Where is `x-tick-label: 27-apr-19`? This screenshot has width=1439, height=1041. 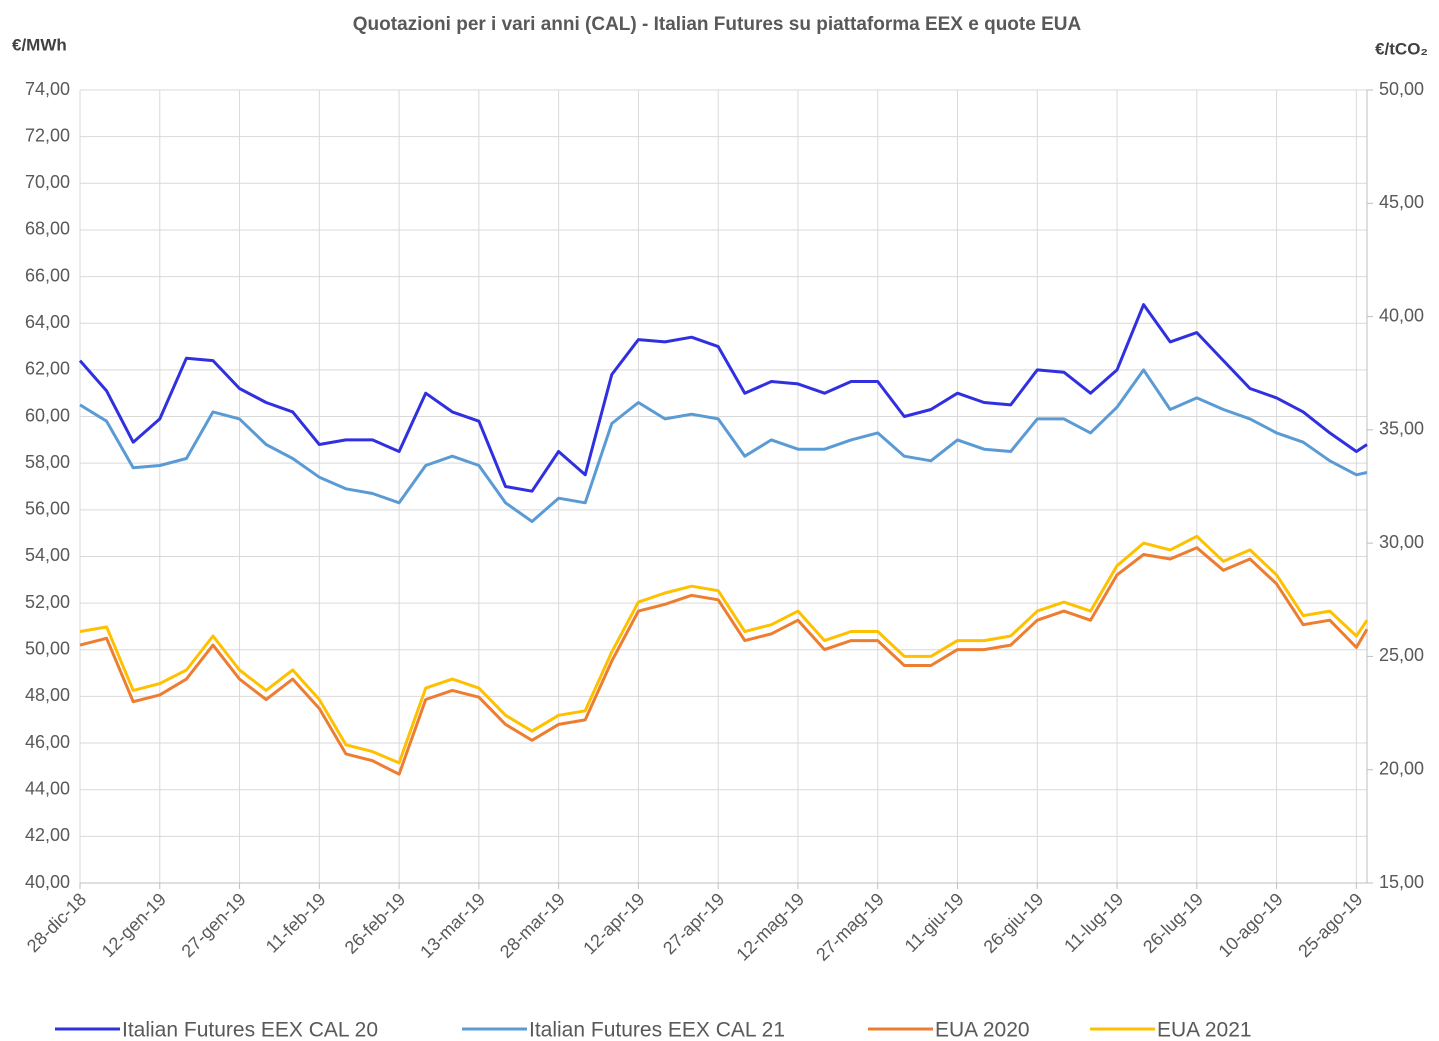
x-tick-label: 27-apr-19 is located at coordinates (693, 923).